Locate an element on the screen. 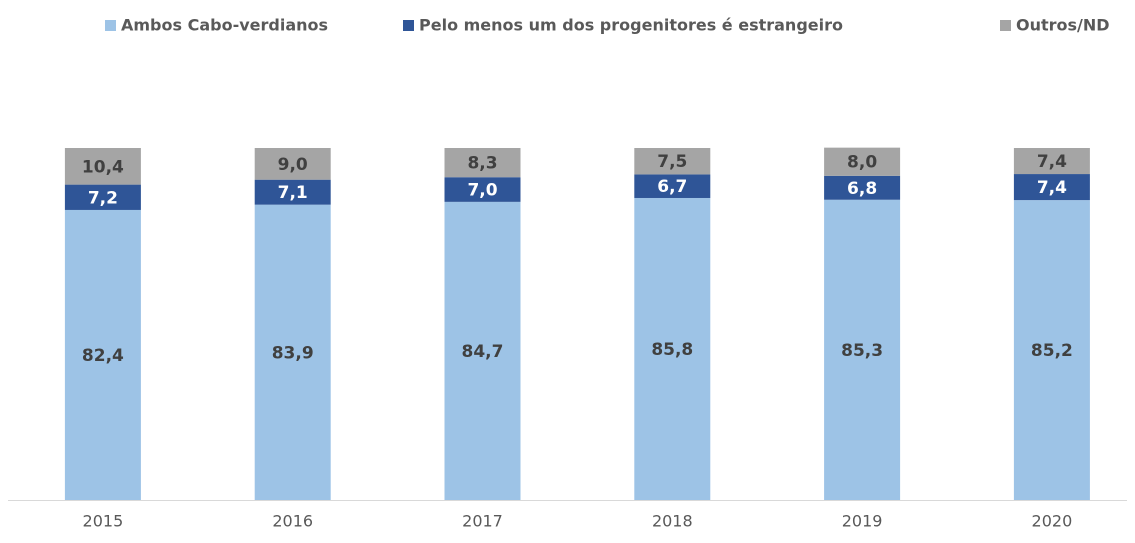 This screenshot has height=543, width=1135. data-label: 6,8 is located at coordinates (862, 189).